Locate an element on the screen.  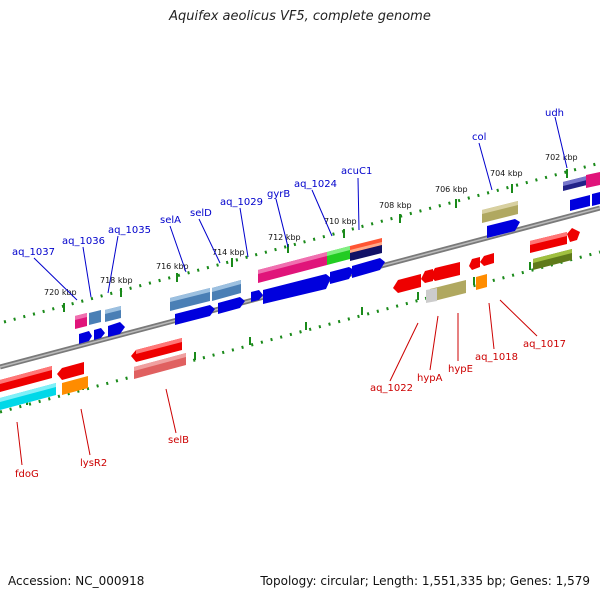
gene-label-col: col is located at coordinates (479, 137).